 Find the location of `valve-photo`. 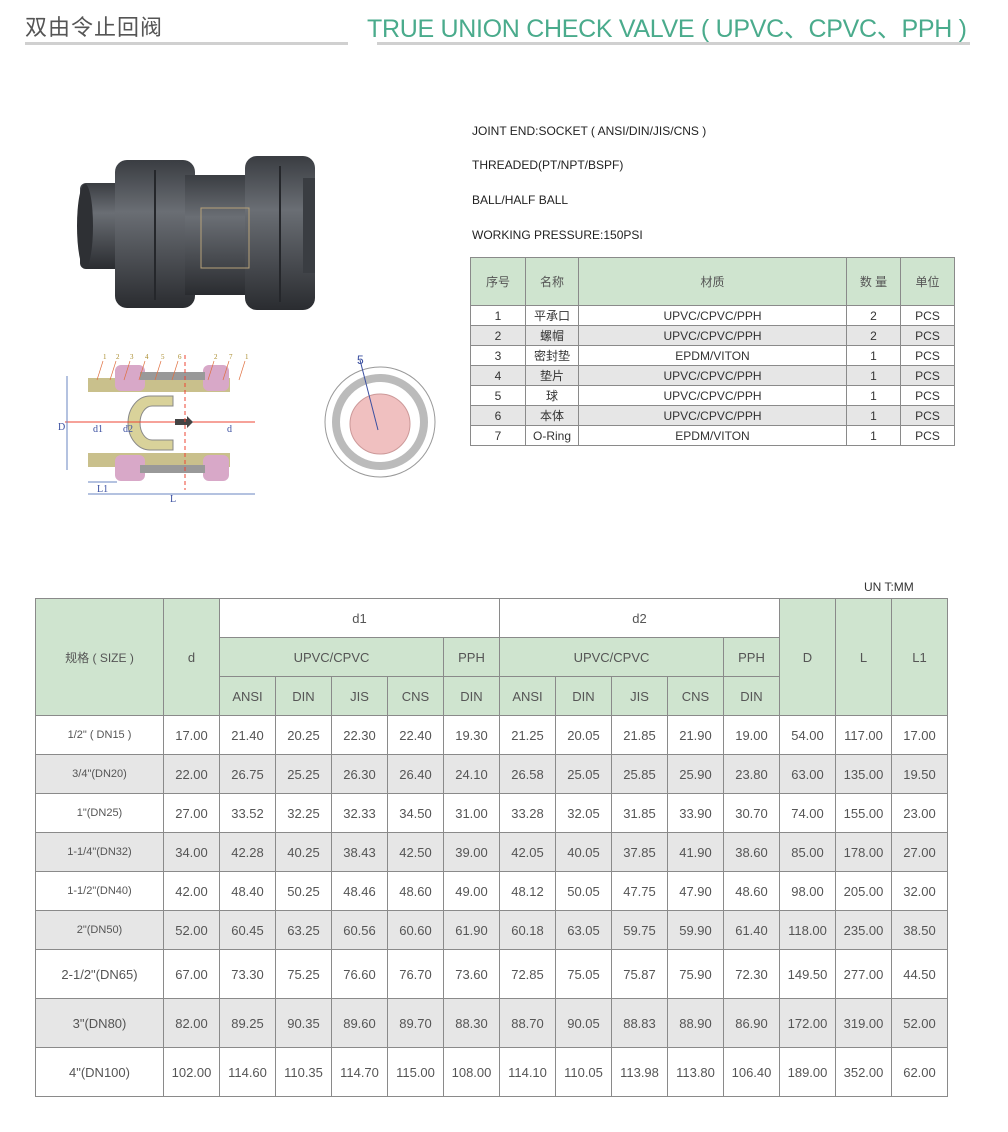

valve-photo is located at coordinates (196, 233).